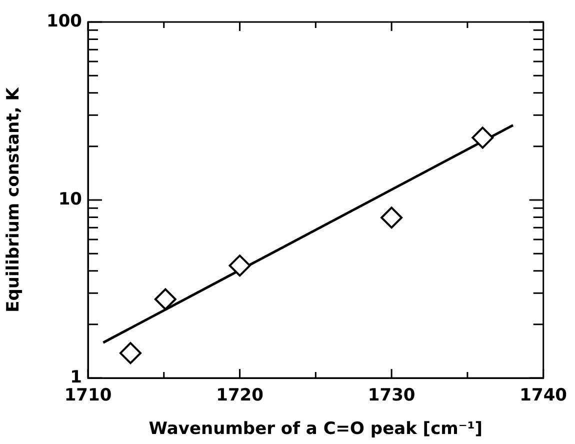  What do you see at coordinates (88, 396) in the screenshot?
I see `x-tick-label: 1710` at bounding box center [88, 396].